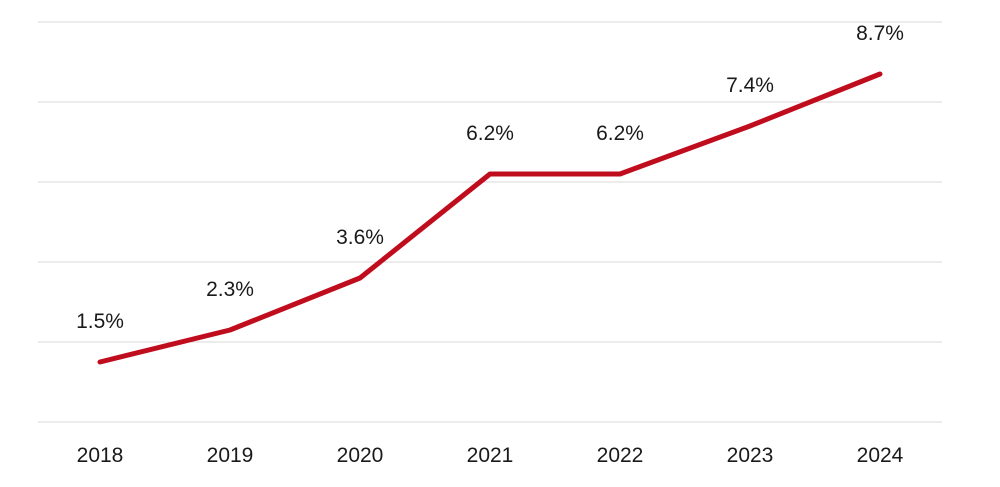 The height and width of the screenshot is (487, 1000). Describe the element at coordinates (880, 455) in the screenshot. I see `x-tick-label: 2024` at that location.